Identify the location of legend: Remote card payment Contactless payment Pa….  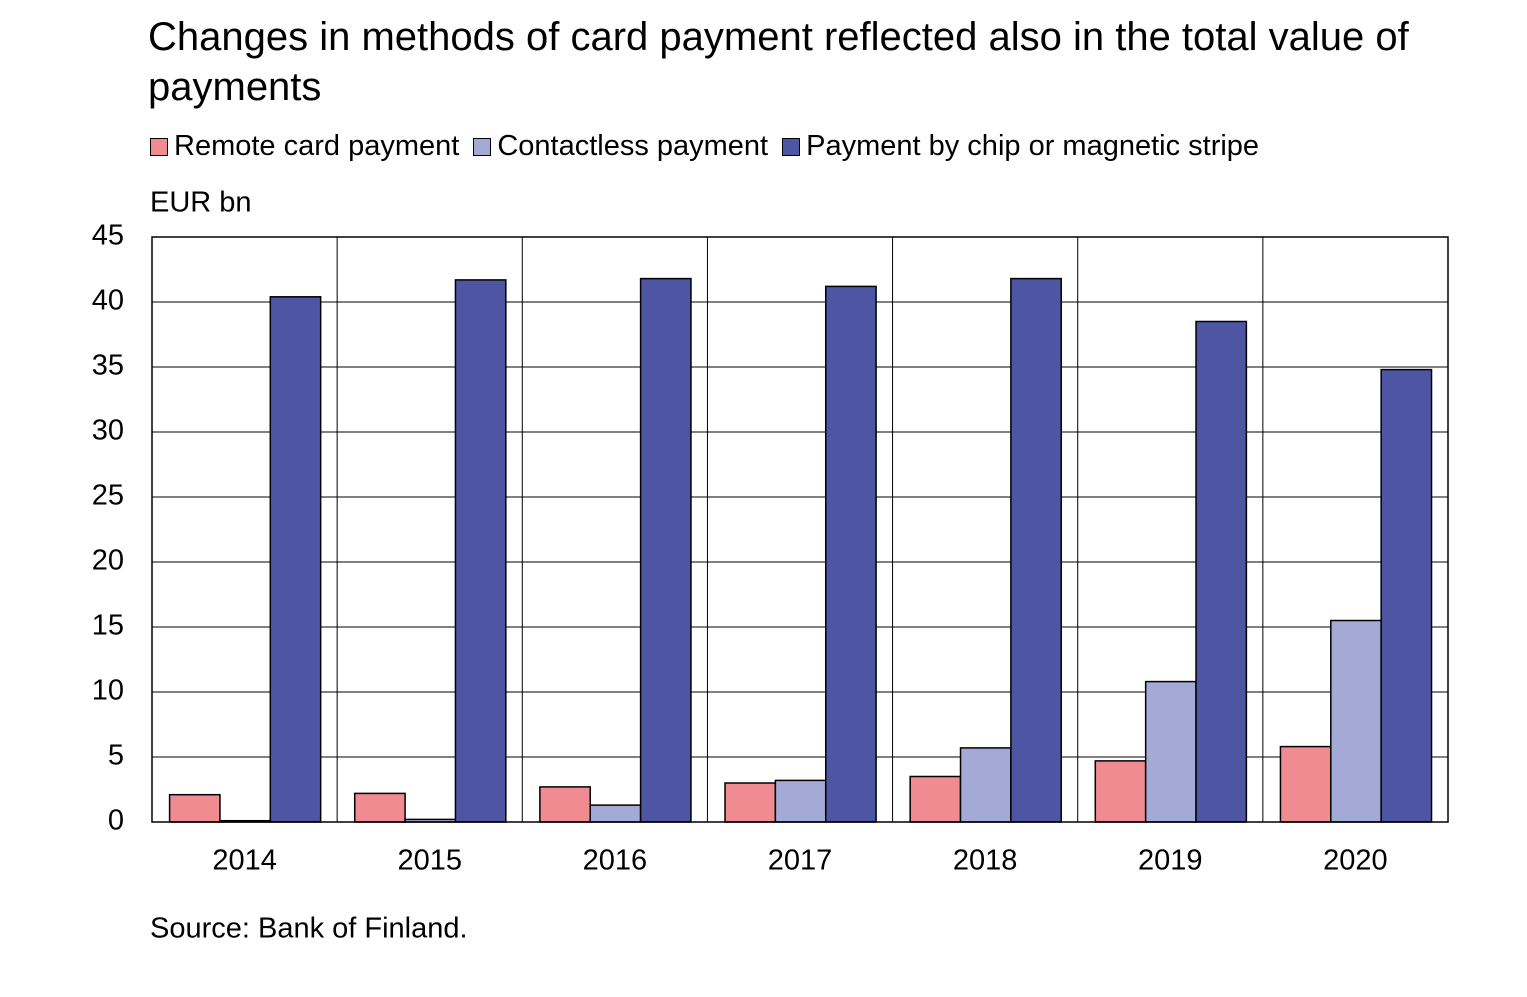
(704, 146).